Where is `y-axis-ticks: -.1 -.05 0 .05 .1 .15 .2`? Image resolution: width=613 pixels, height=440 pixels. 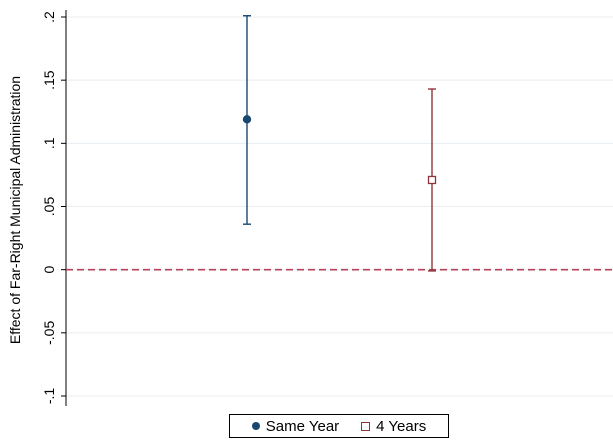 y-axis-ticks: -.1 -.05 0 .05 .1 .15 .2 is located at coordinates (53, 207).